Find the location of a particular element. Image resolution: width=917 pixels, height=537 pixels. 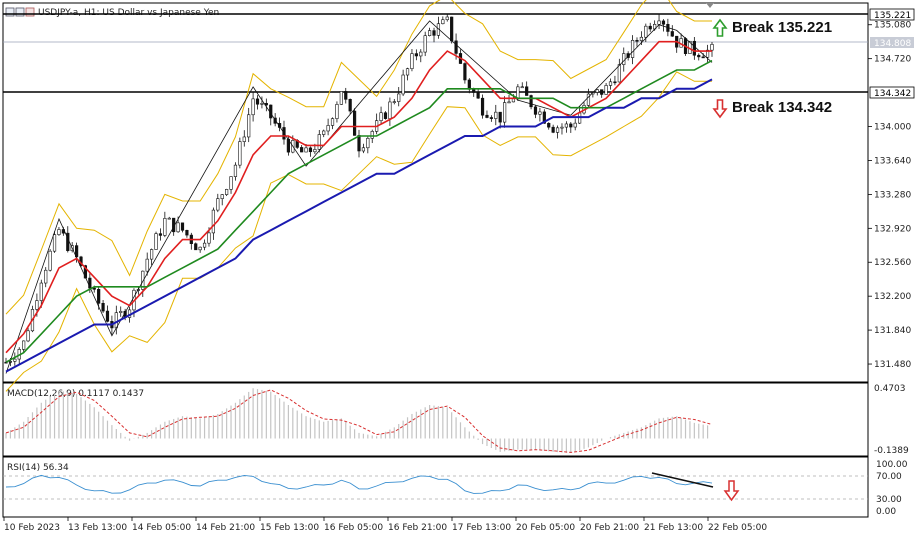

time-tick-label: 10 Feb 2023 is located at coordinates (32, 528).